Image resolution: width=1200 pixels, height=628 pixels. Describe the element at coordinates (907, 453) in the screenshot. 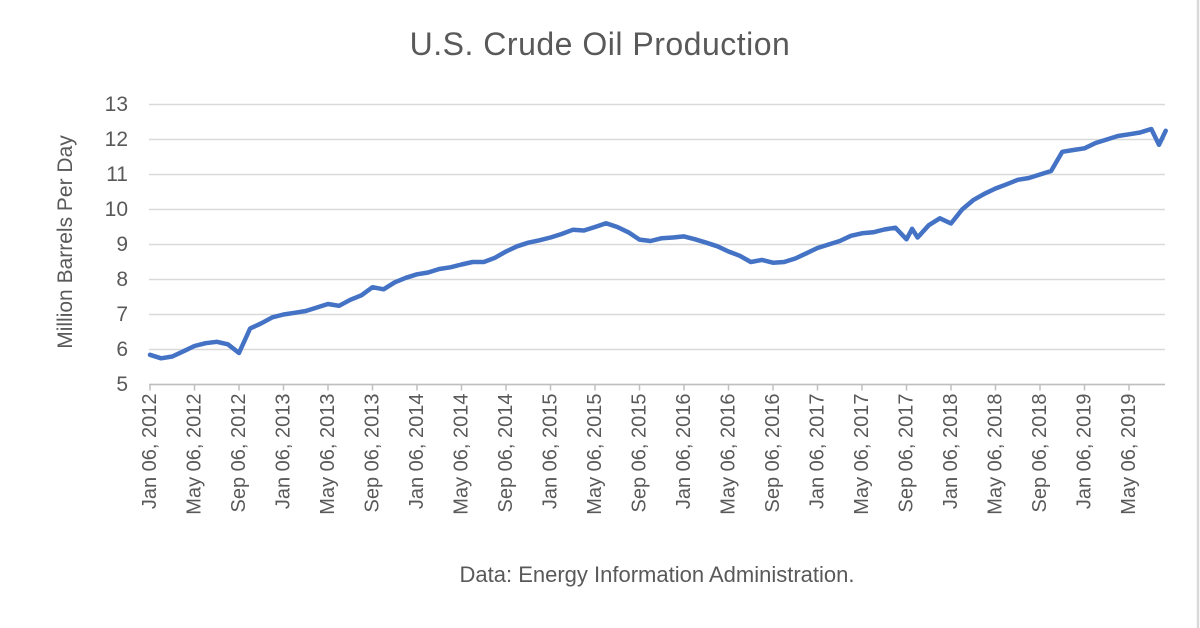

I see `x-tick-label: Sep 06, 2017` at that location.